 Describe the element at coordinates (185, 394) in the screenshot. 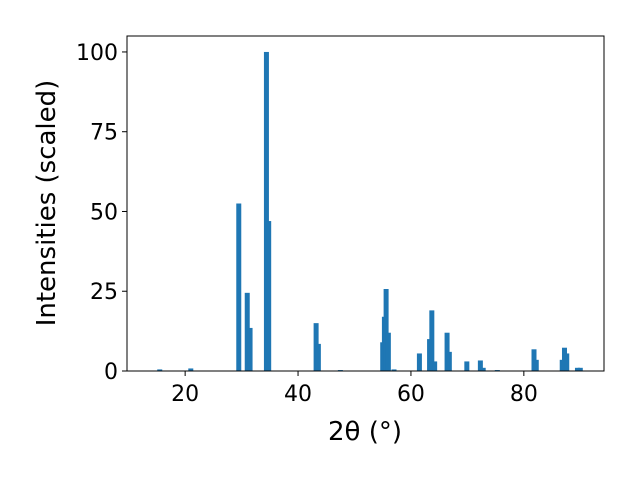

I see `x-tick-label: 20` at that location.